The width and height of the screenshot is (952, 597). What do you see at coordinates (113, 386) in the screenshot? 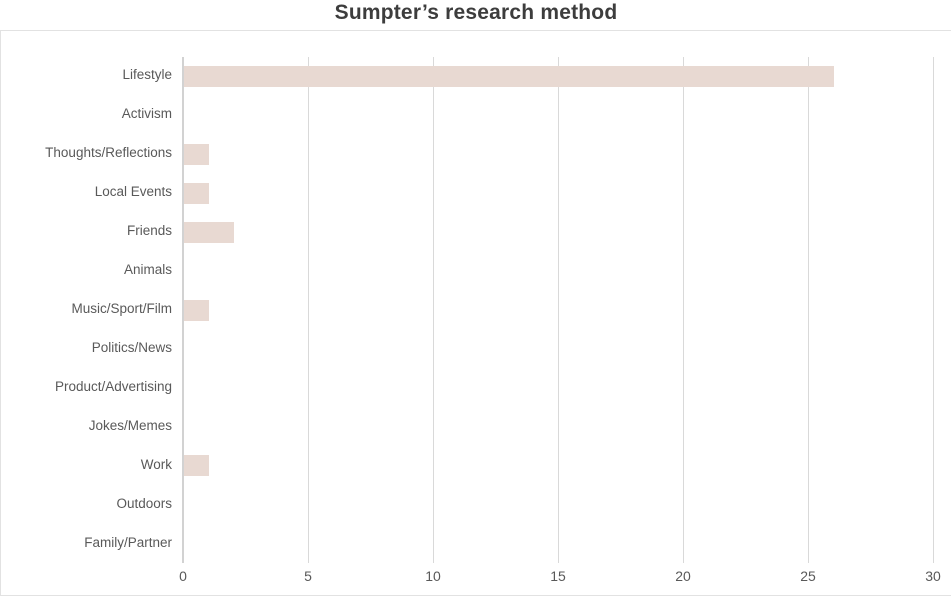
I see `category-label: Product/Advertising` at bounding box center [113, 386].